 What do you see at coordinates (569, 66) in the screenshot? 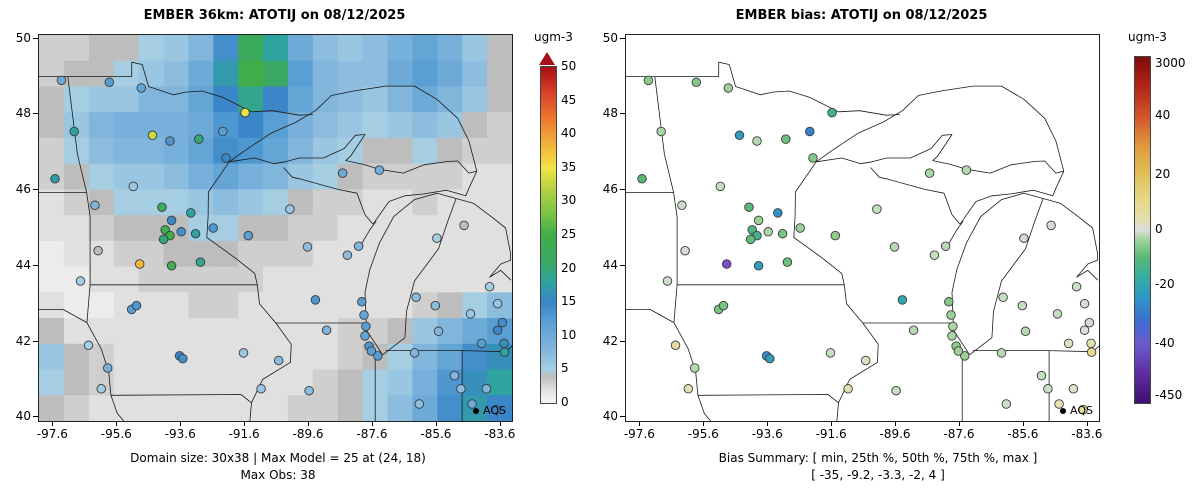
I see `colorbar-tick-label: 50` at bounding box center [569, 66].